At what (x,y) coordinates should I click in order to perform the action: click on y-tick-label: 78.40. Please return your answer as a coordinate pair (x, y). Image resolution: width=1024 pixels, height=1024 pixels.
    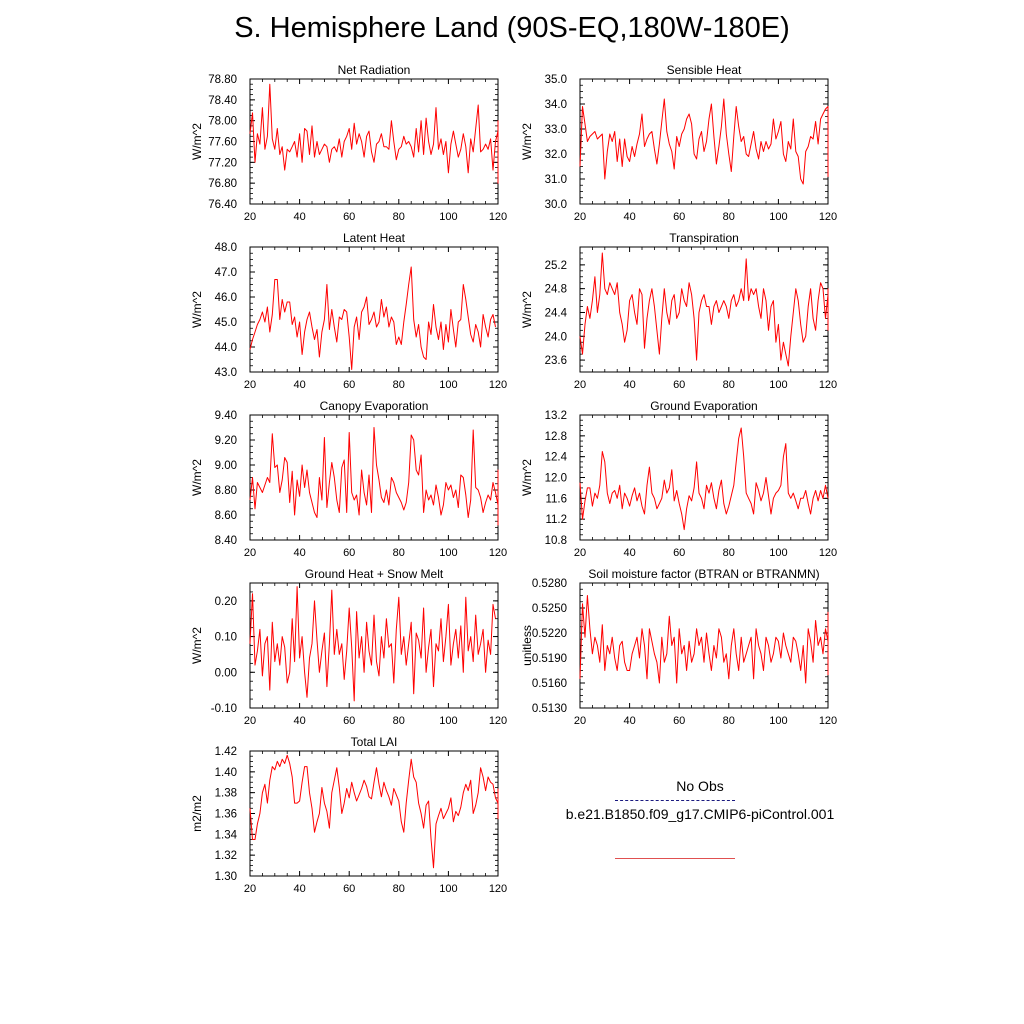
    Looking at the image, I should click on (222, 101).